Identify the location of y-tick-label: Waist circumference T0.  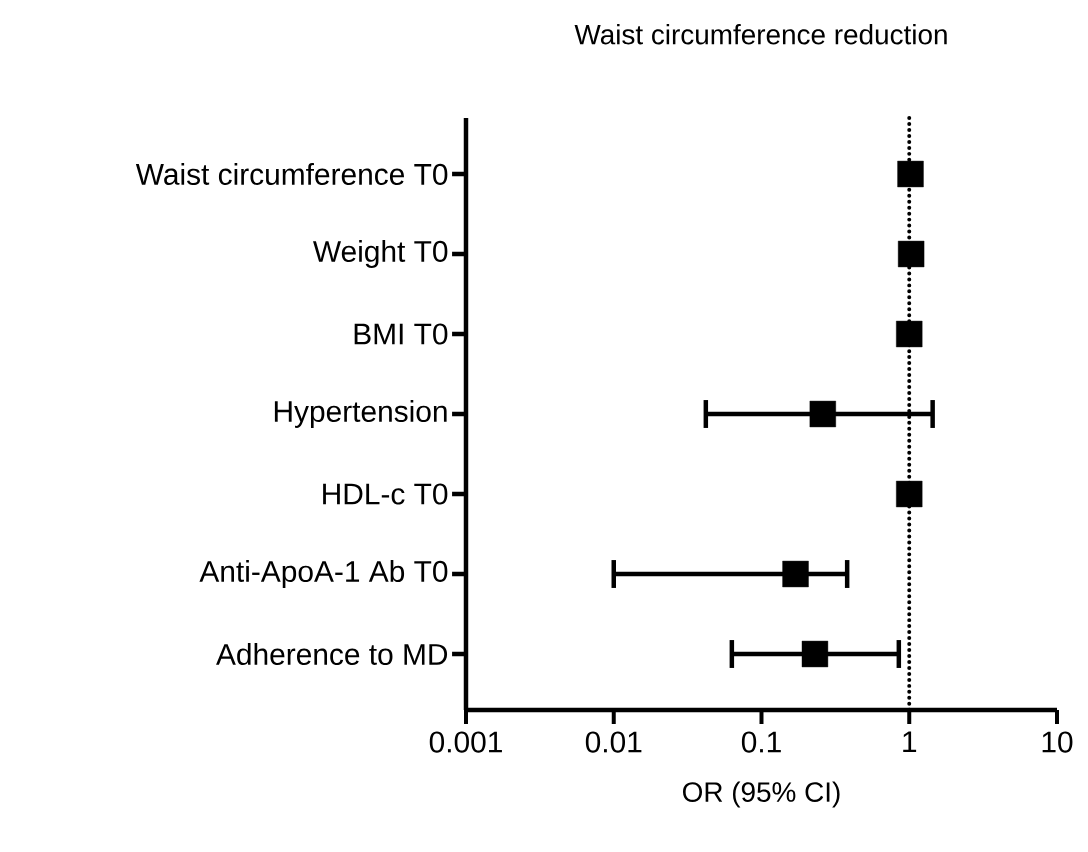
(291, 174).